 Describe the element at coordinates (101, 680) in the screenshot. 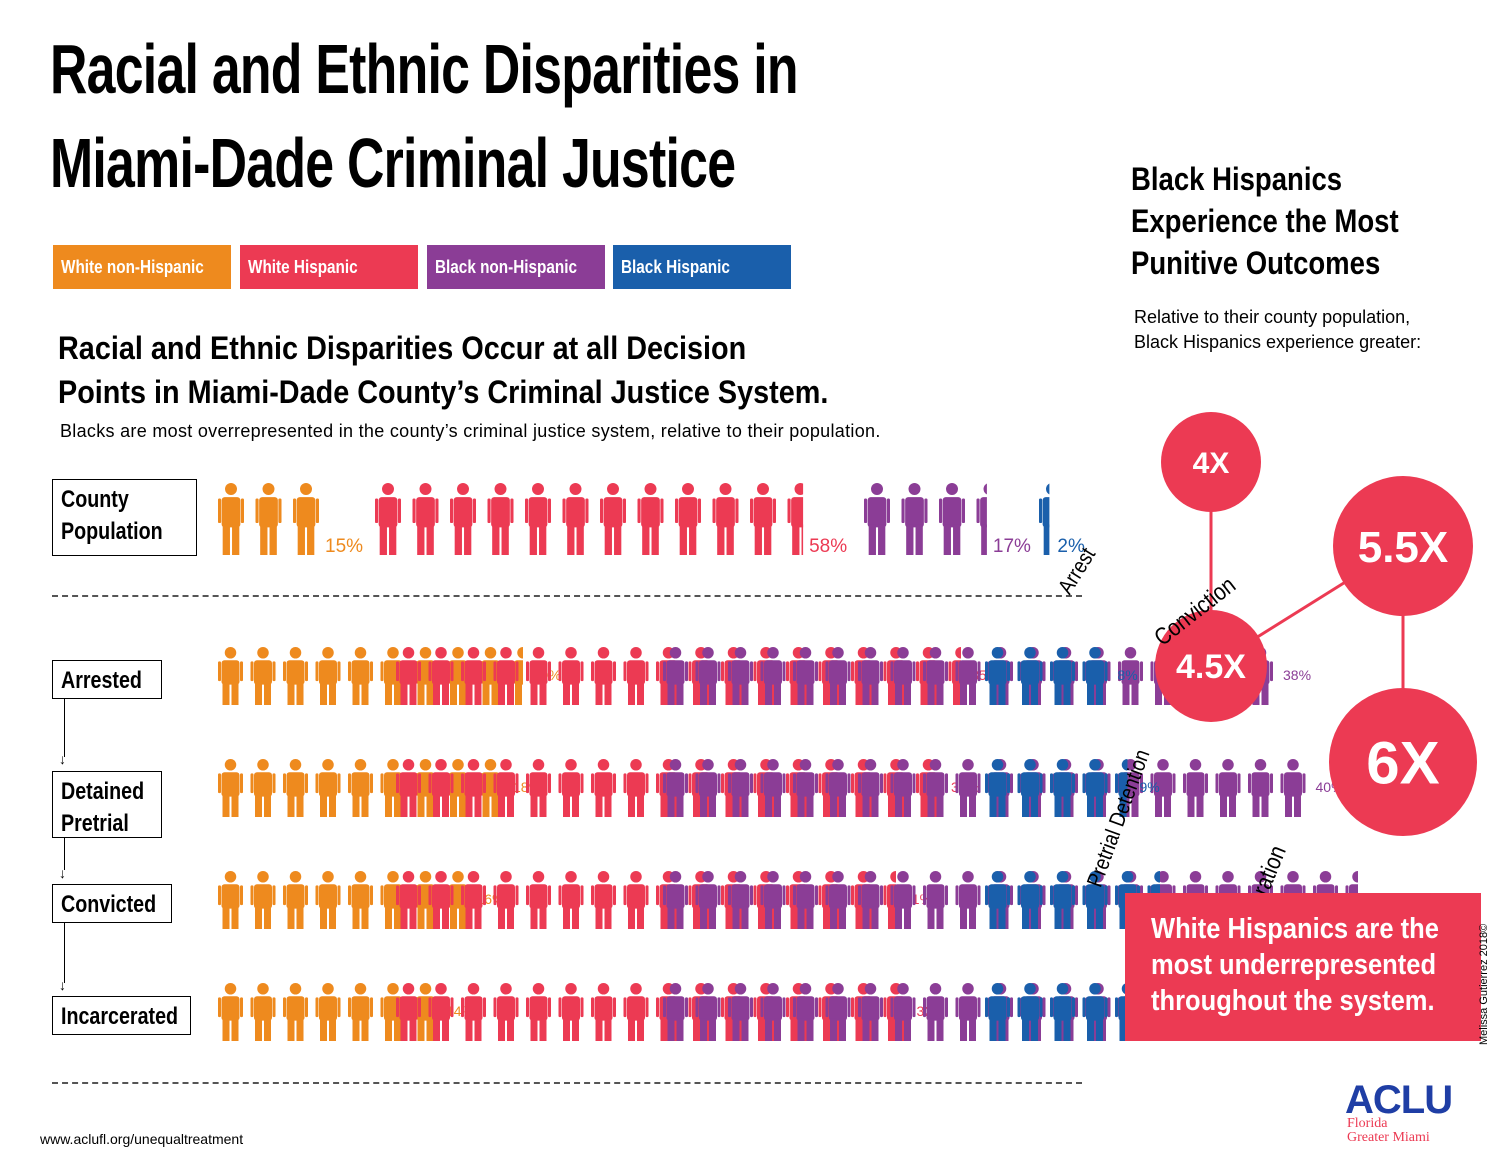

I see `stage-label: Arrested` at that location.